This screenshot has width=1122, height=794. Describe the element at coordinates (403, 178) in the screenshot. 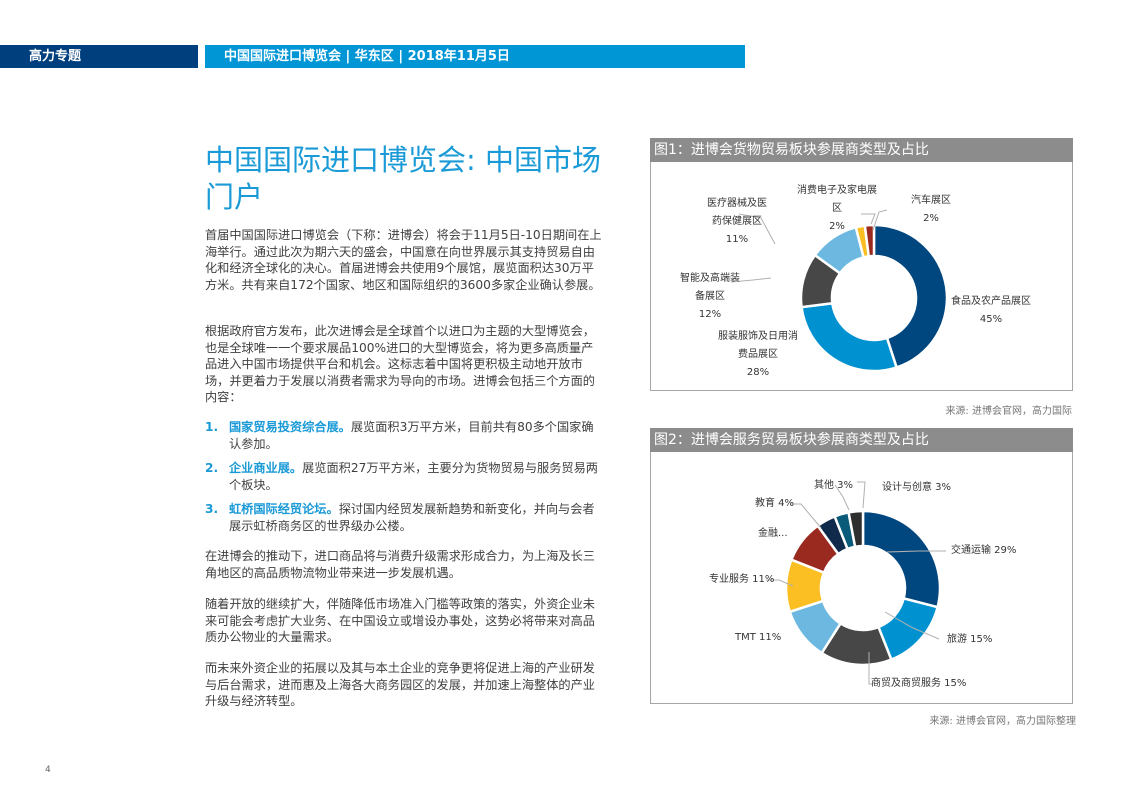

I see `page-title: 中国国际进口博览会: 中国市场门户` at that location.